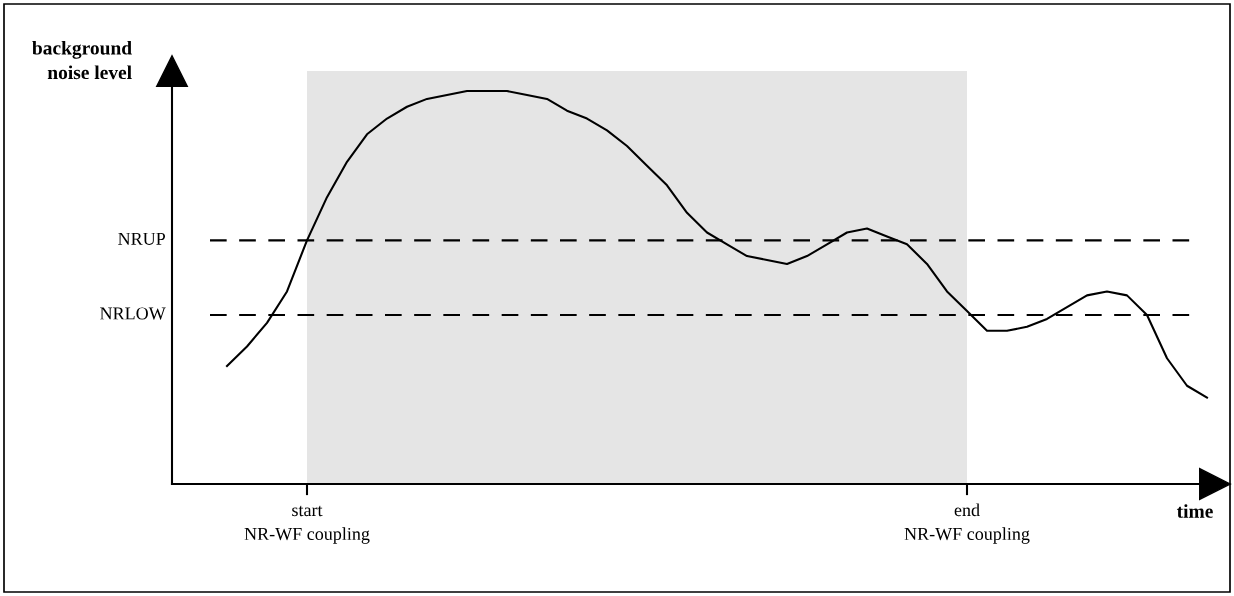 The height and width of the screenshot is (596, 1234). Describe the element at coordinates (1194, 511) in the screenshot. I see `x-axis-title: time` at that location.